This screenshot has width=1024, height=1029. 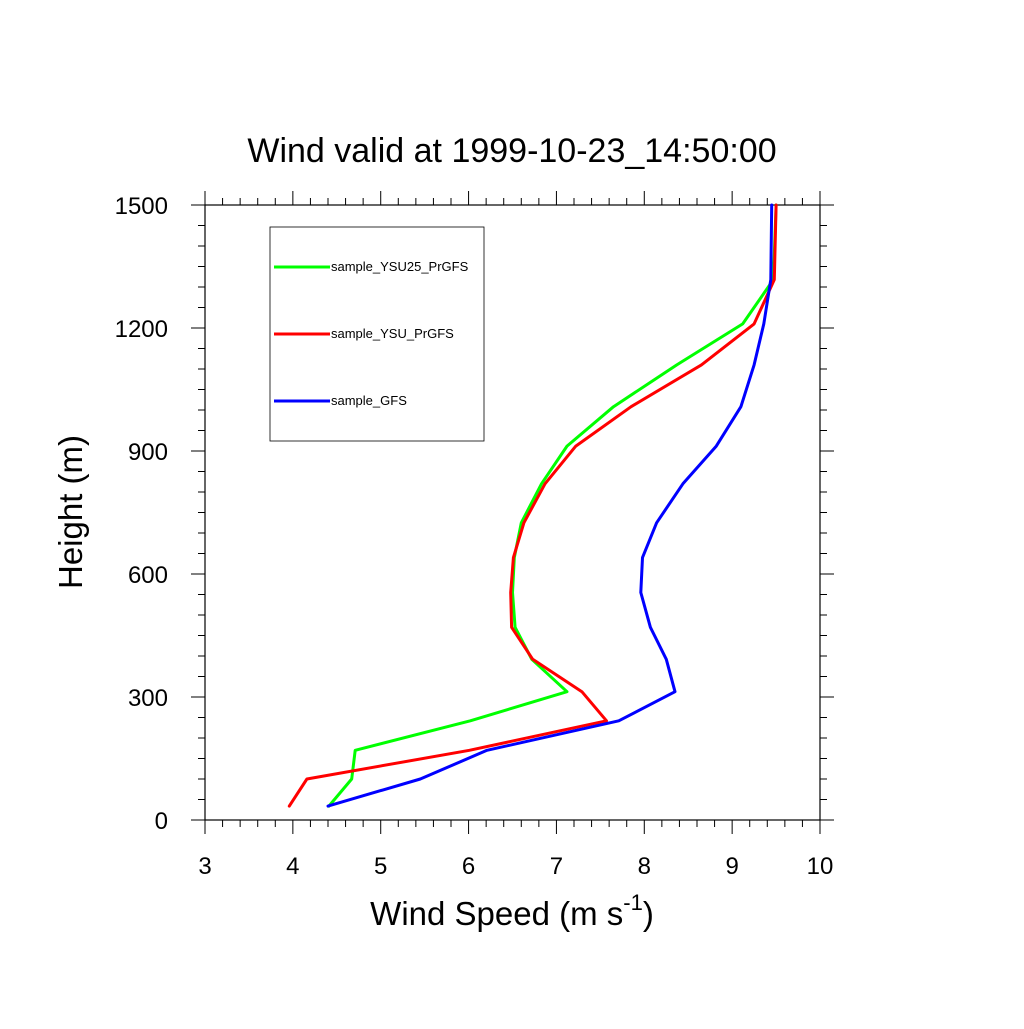 What do you see at coordinates (204, 866) in the screenshot?
I see `x-tick-label: 3` at bounding box center [204, 866].